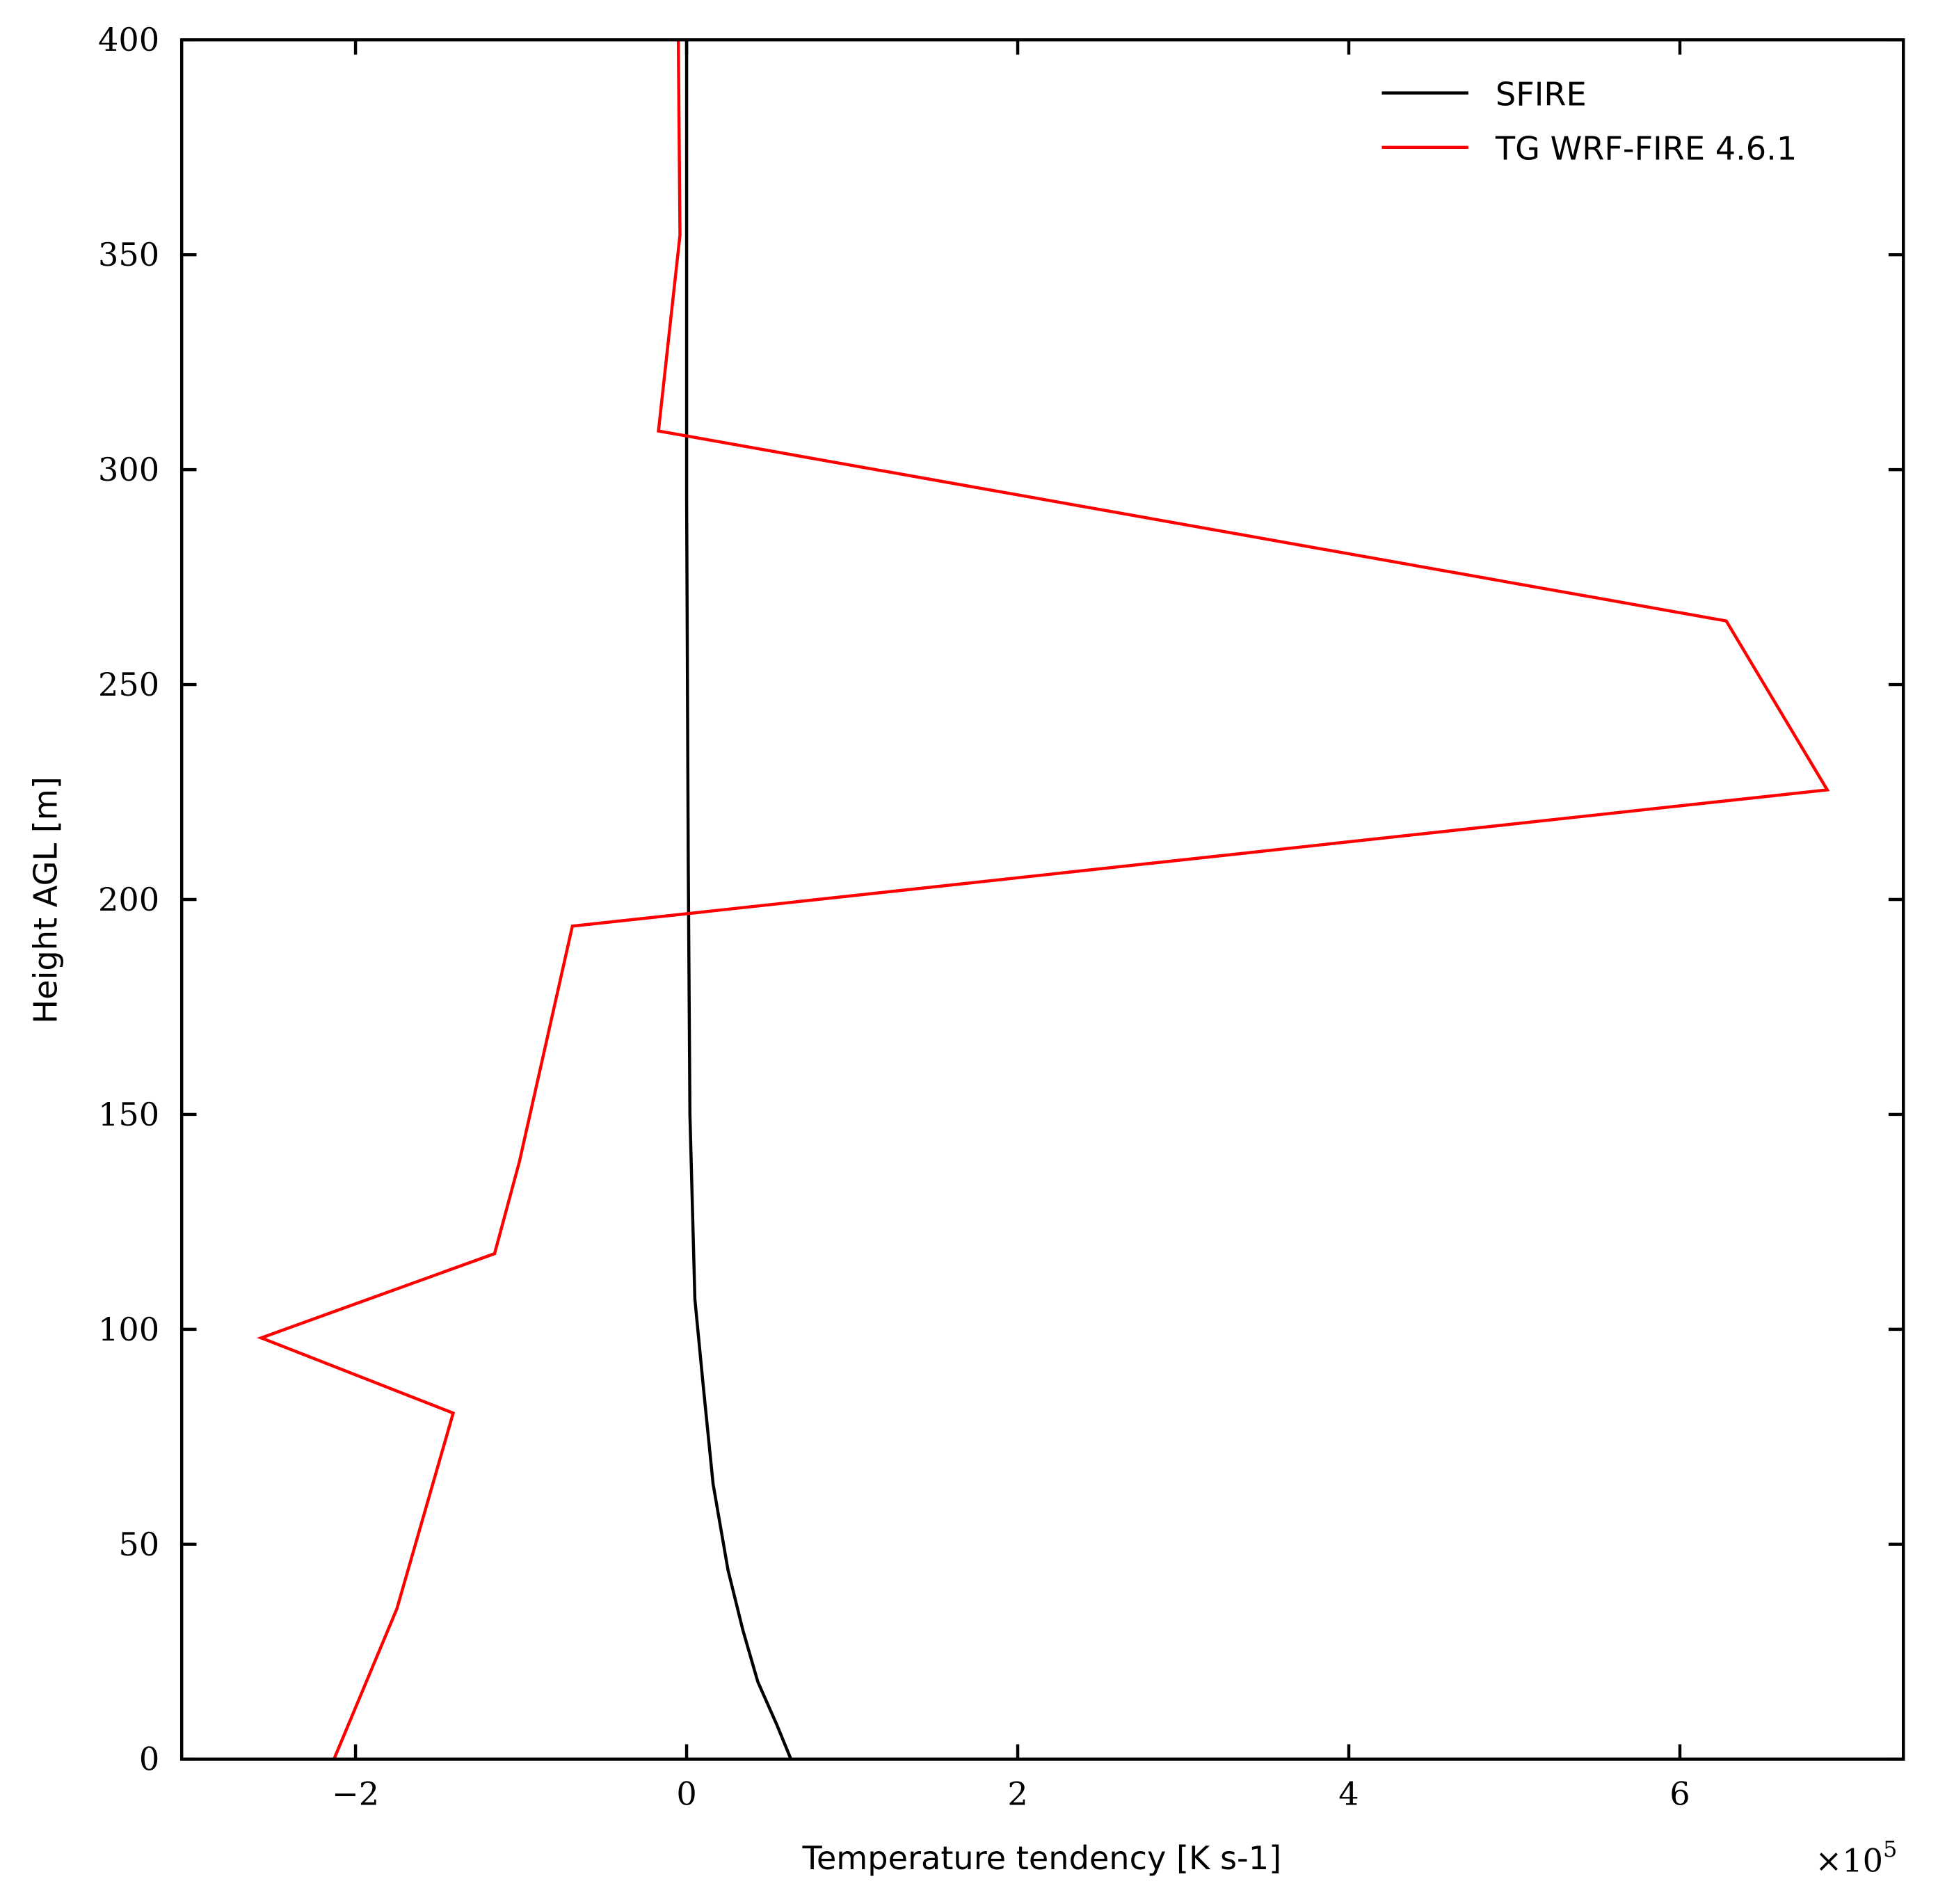 The image size is (1938, 1904). I want to click on y-tick-label: 150, so click(128, 1114).